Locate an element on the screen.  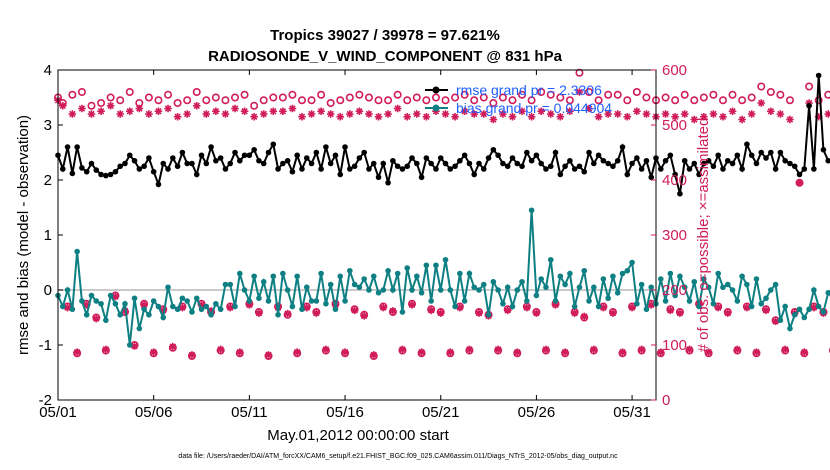
x-tick-label: 05/01 is located at coordinates (58, 412).